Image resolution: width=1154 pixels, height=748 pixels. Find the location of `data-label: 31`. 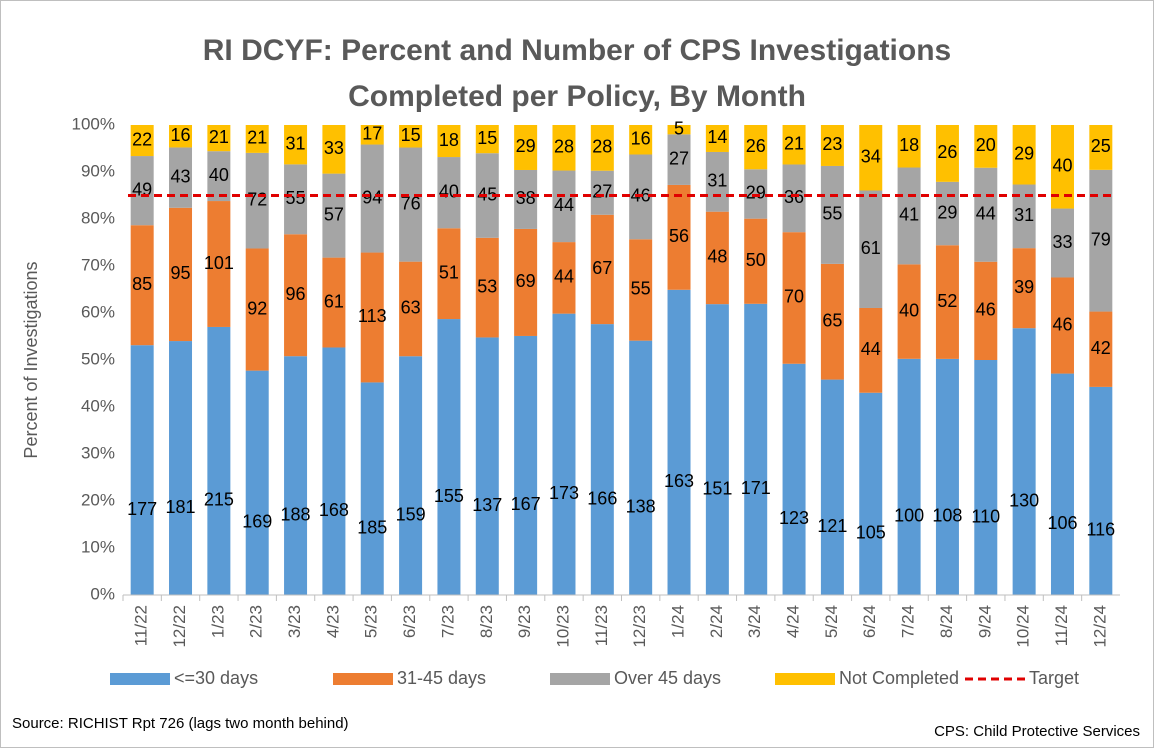

data-label: 31 is located at coordinates (296, 143).